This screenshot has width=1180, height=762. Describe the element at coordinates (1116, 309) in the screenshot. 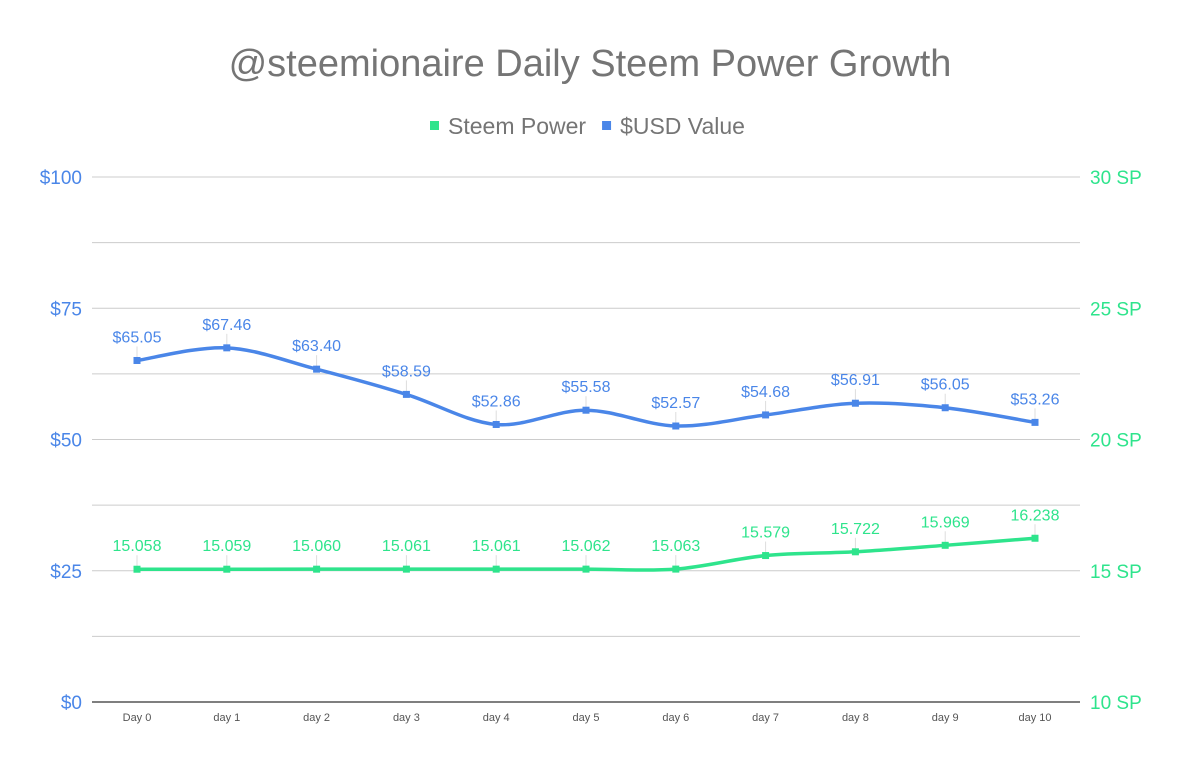

I see `right-axis-tick-label: 25 SP` at that location.